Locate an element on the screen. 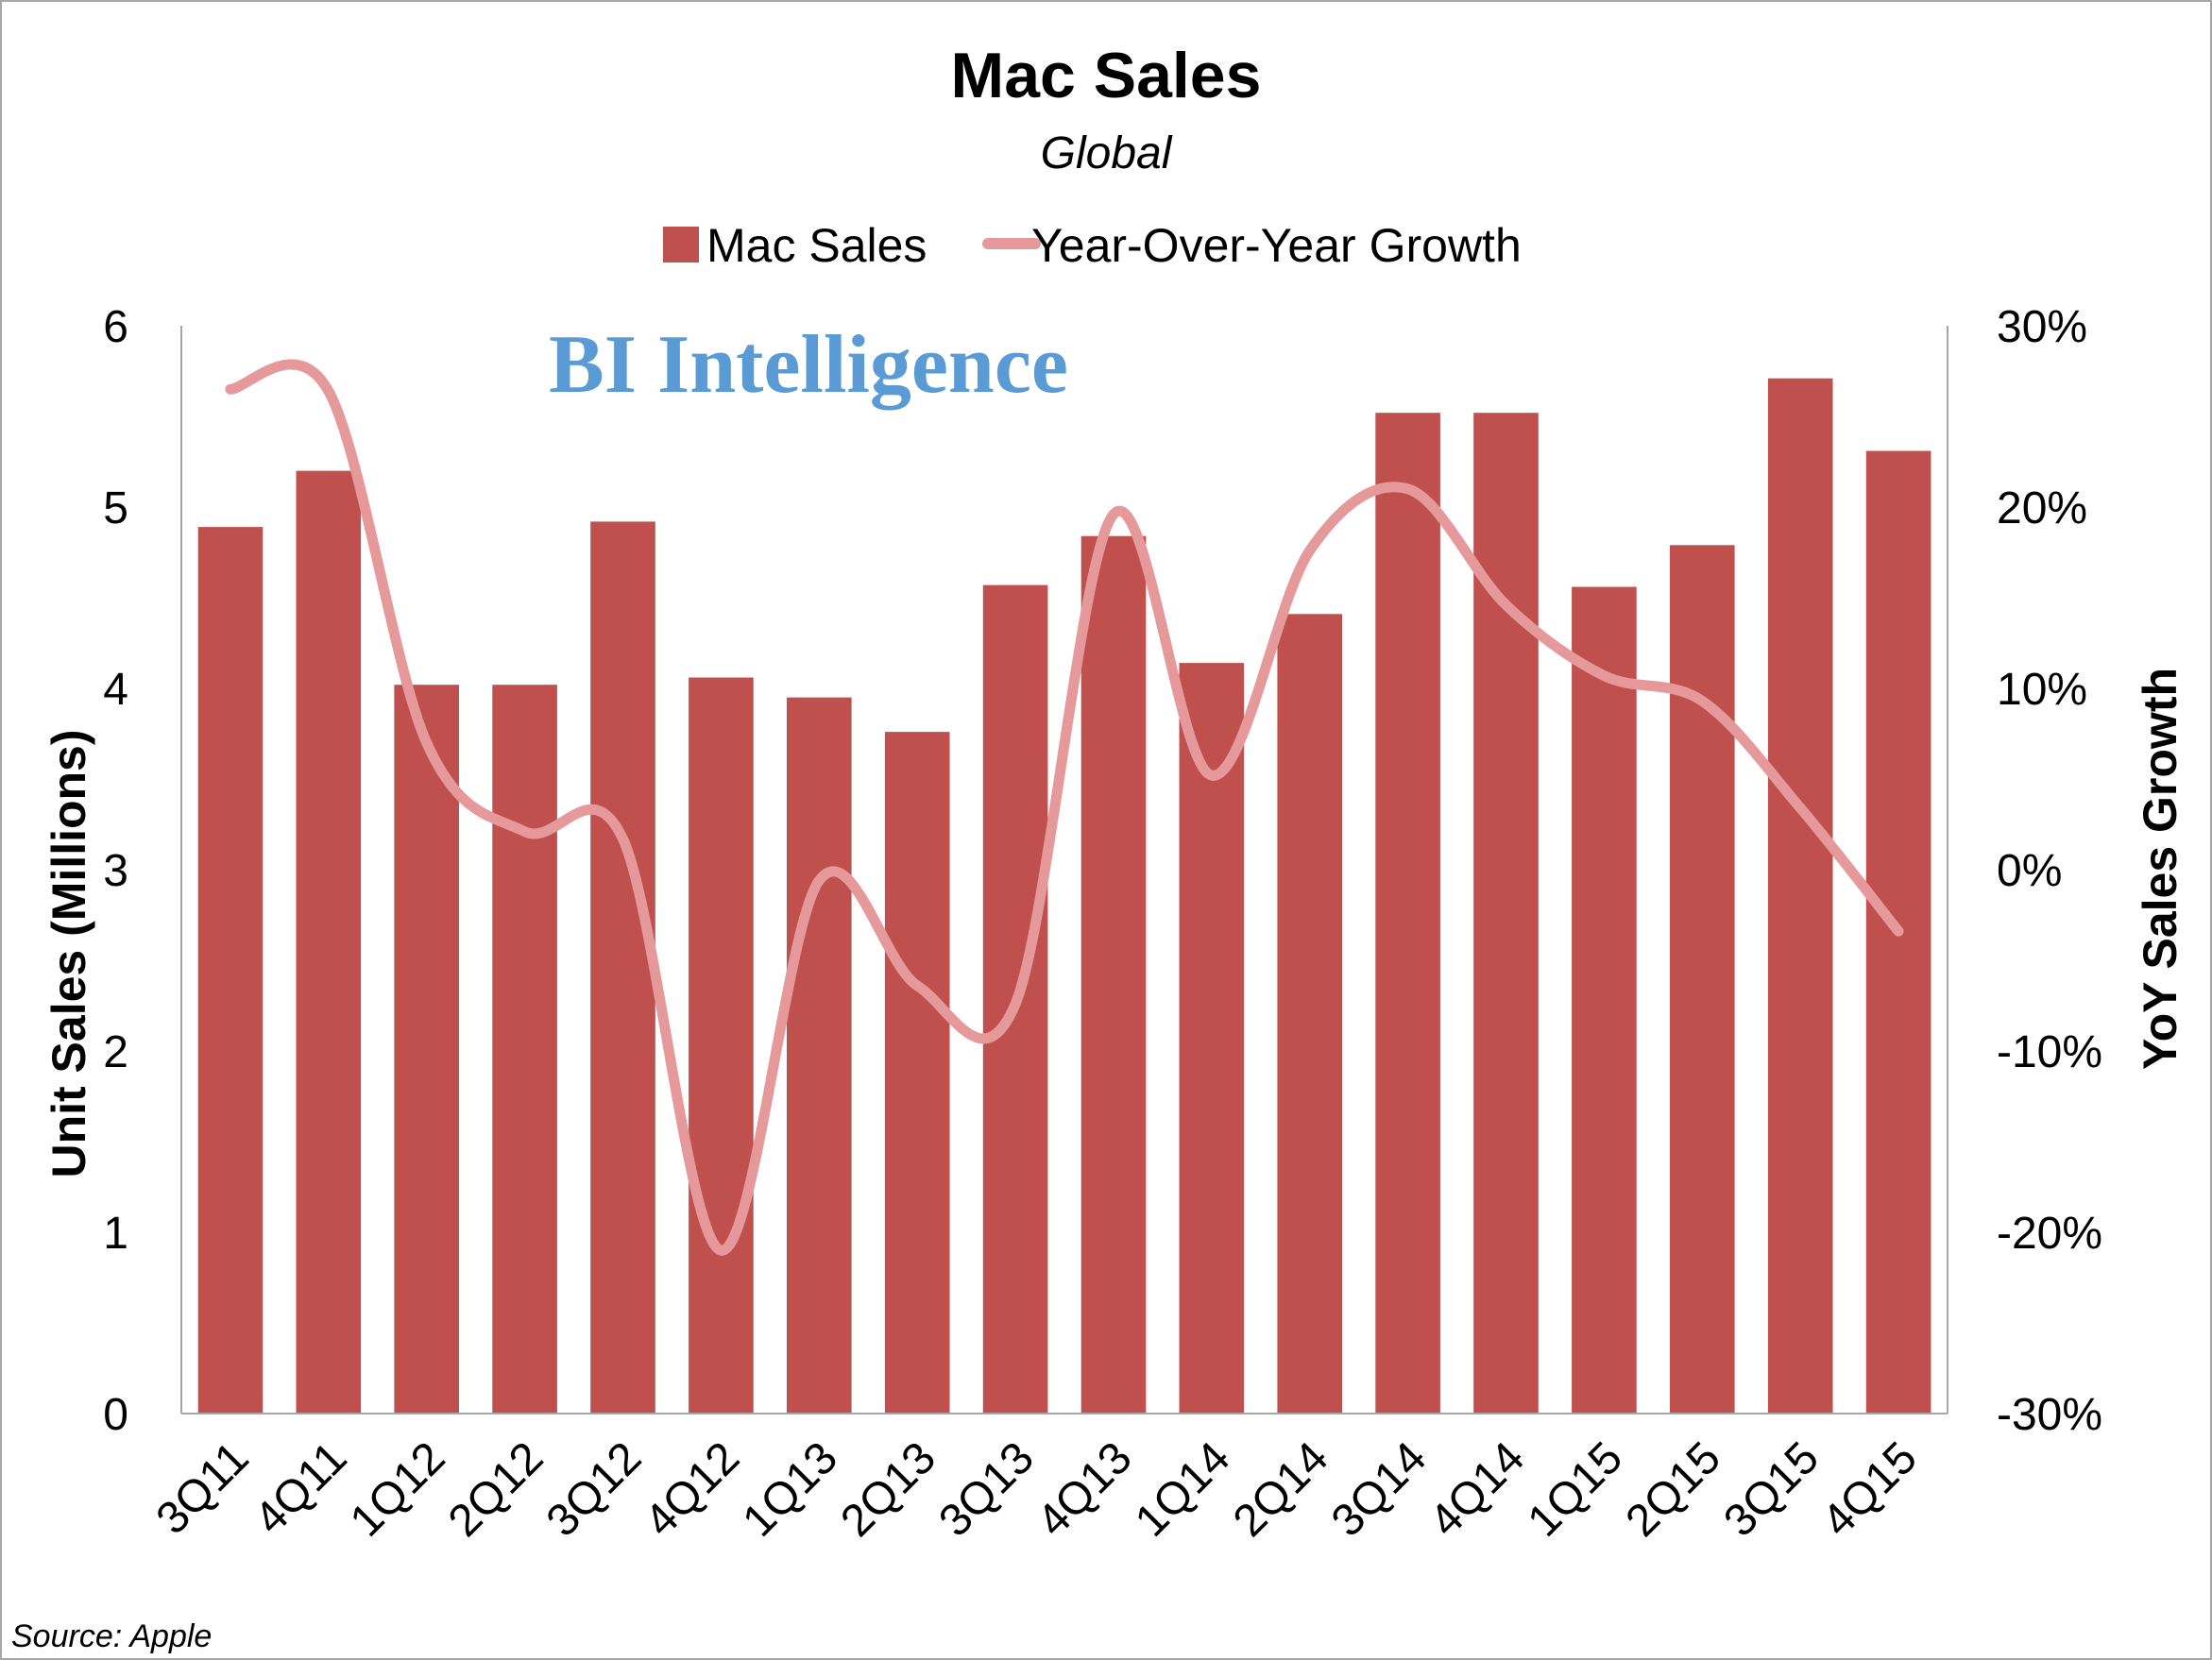  bar-4Q13 is located at coordinates (1113, 974).